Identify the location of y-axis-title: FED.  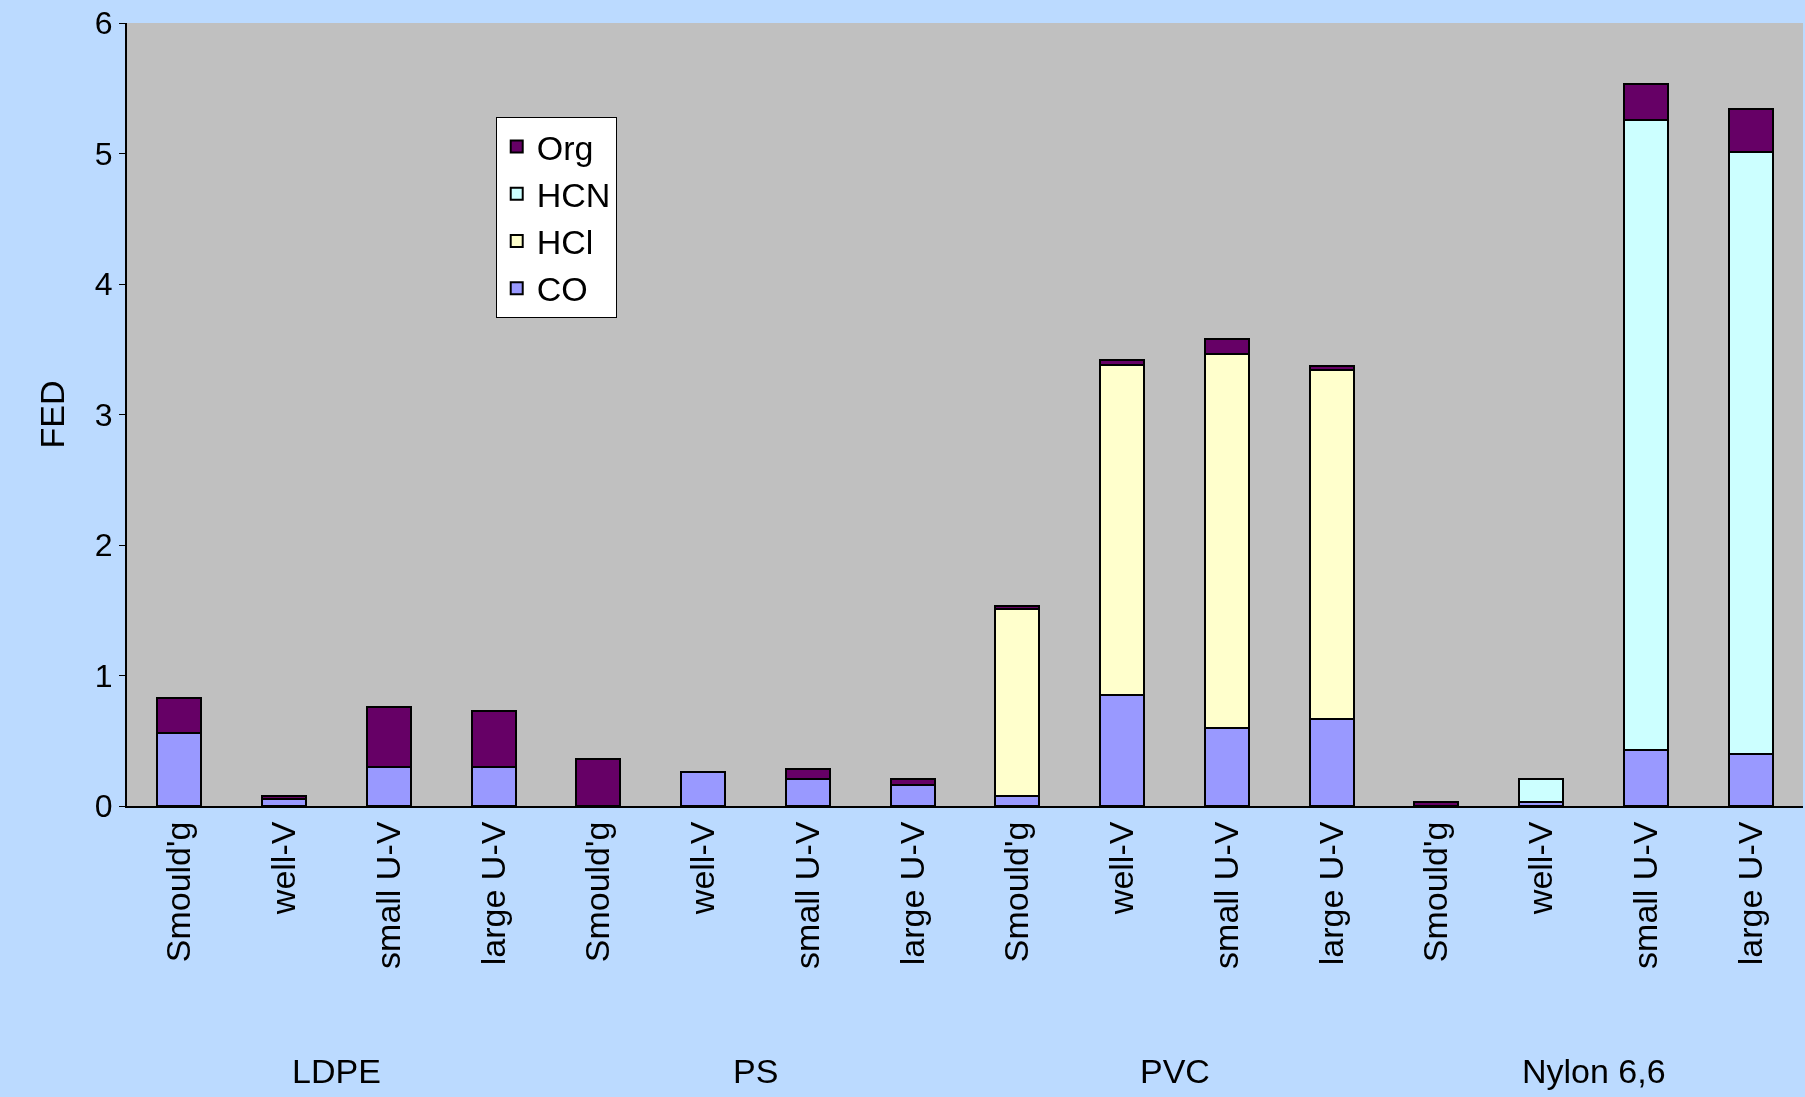
(51, 414).